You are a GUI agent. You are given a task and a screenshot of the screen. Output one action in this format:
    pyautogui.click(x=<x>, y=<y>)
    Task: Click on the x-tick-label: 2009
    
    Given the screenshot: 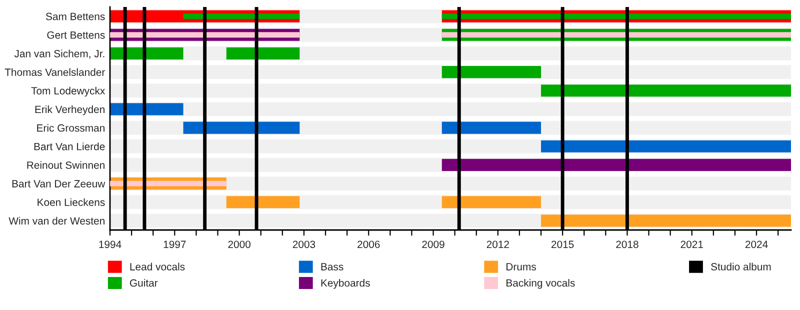 What is the action you would take?
    pyautogui.click(x=433, y=244)
    